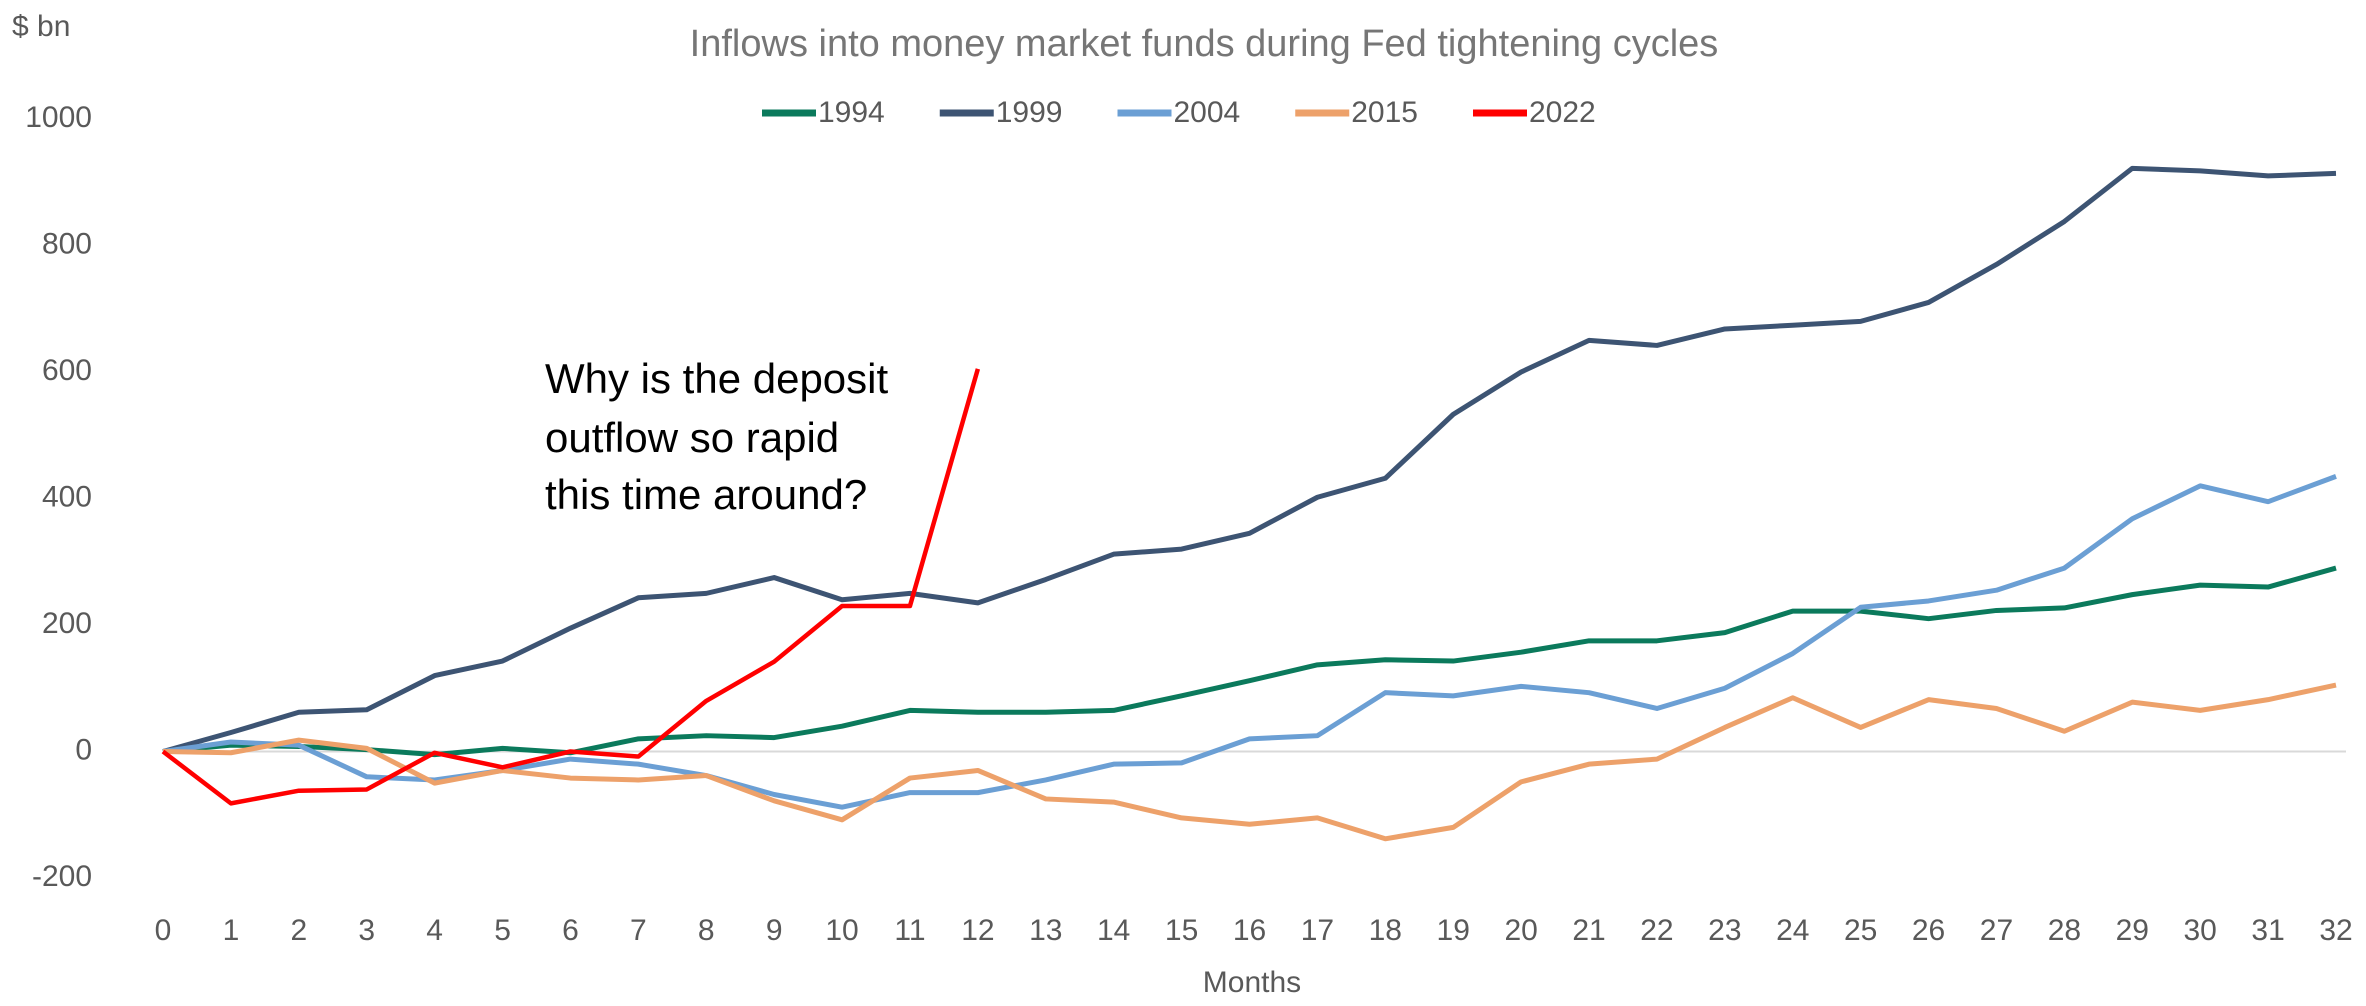  Describe the element at coordinates (638, 930) in the screenshot. I see `x-tick-label: 7` at that location.